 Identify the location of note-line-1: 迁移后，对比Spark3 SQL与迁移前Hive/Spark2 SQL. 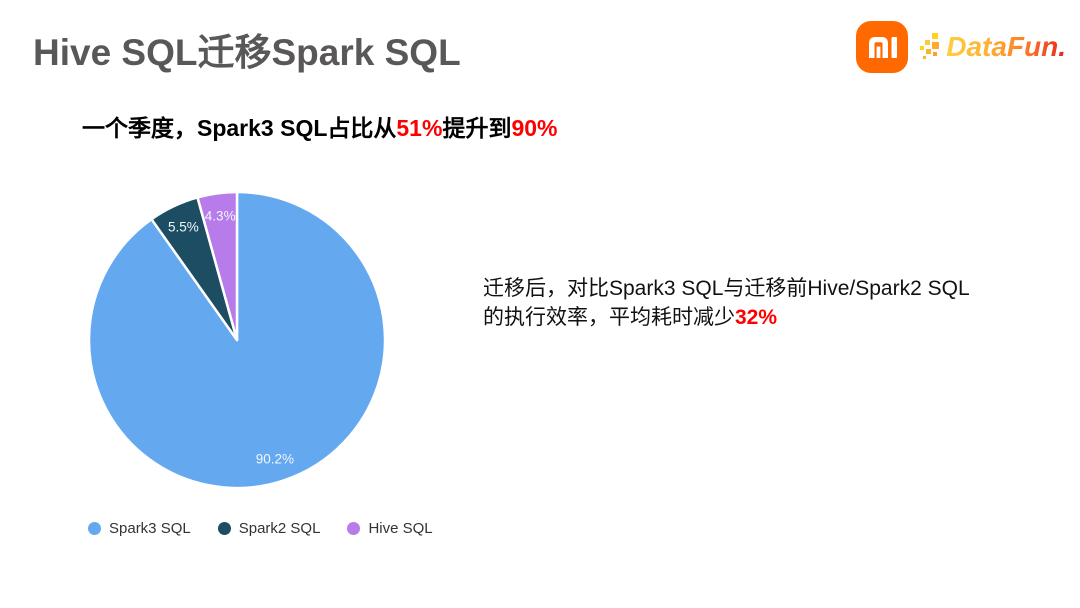
(726, 288).